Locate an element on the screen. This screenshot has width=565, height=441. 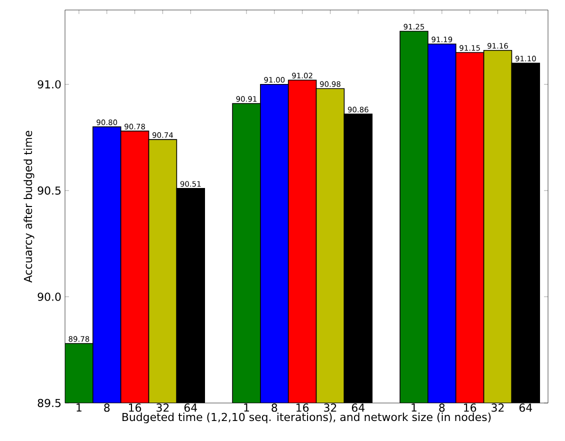
y-tick-label: 90.0 is located at coordinates (49, 296).